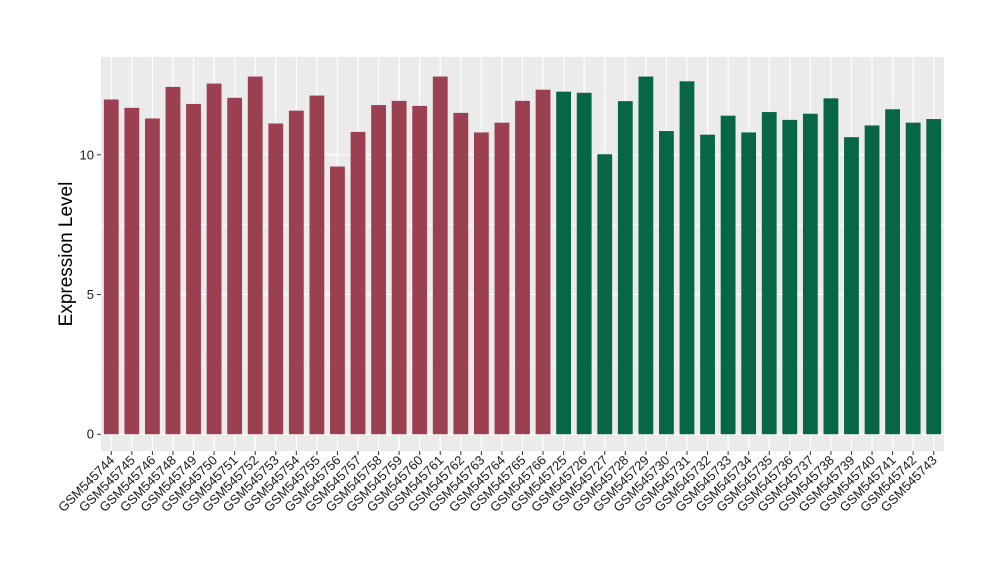  Describe the element at coordinates (481, 283) in the screenshot. I see `bar-GSM545763` at that location.